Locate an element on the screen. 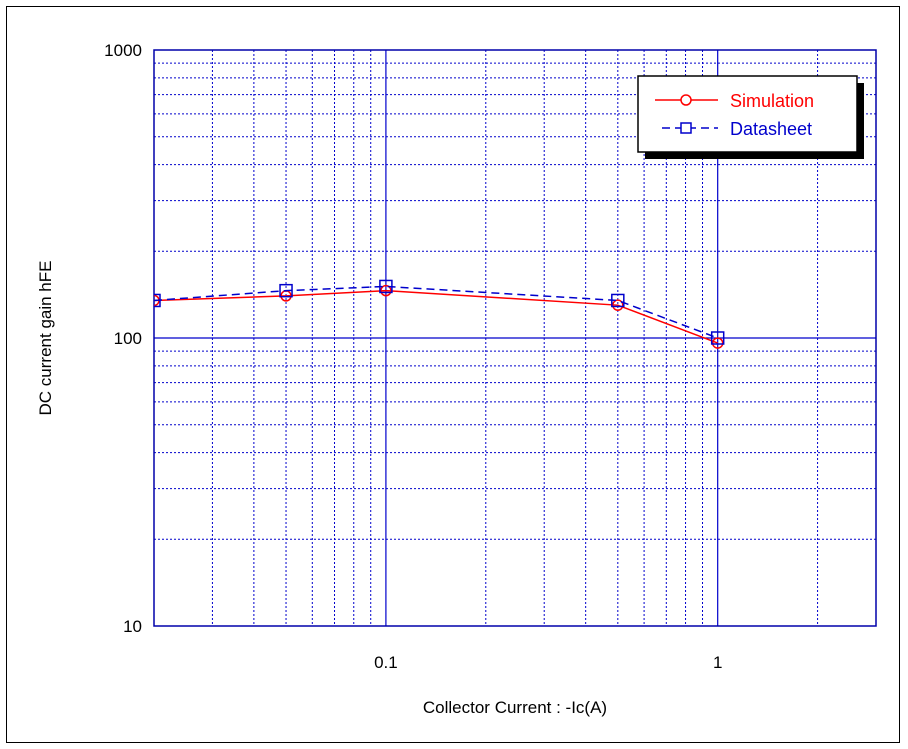  legend-item-datasheet: Datasheet is located at coordinates (737, 129).